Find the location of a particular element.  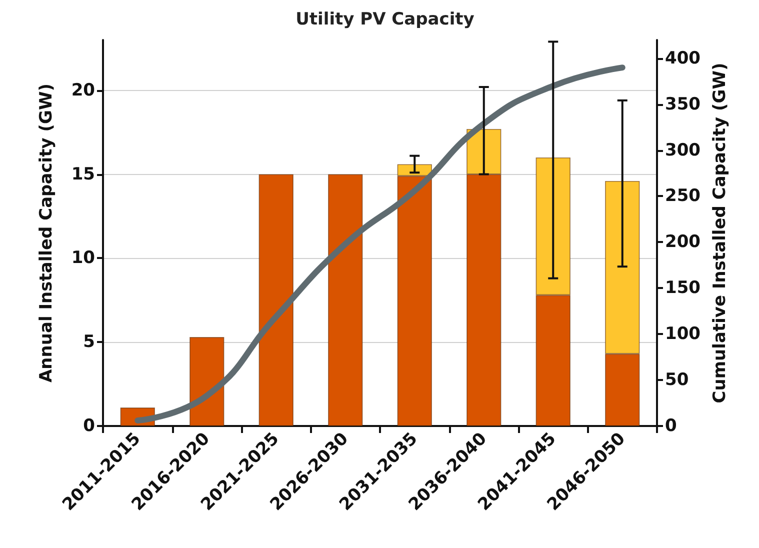

y2-tick-label: 350 is located at coordinates (683, 104).